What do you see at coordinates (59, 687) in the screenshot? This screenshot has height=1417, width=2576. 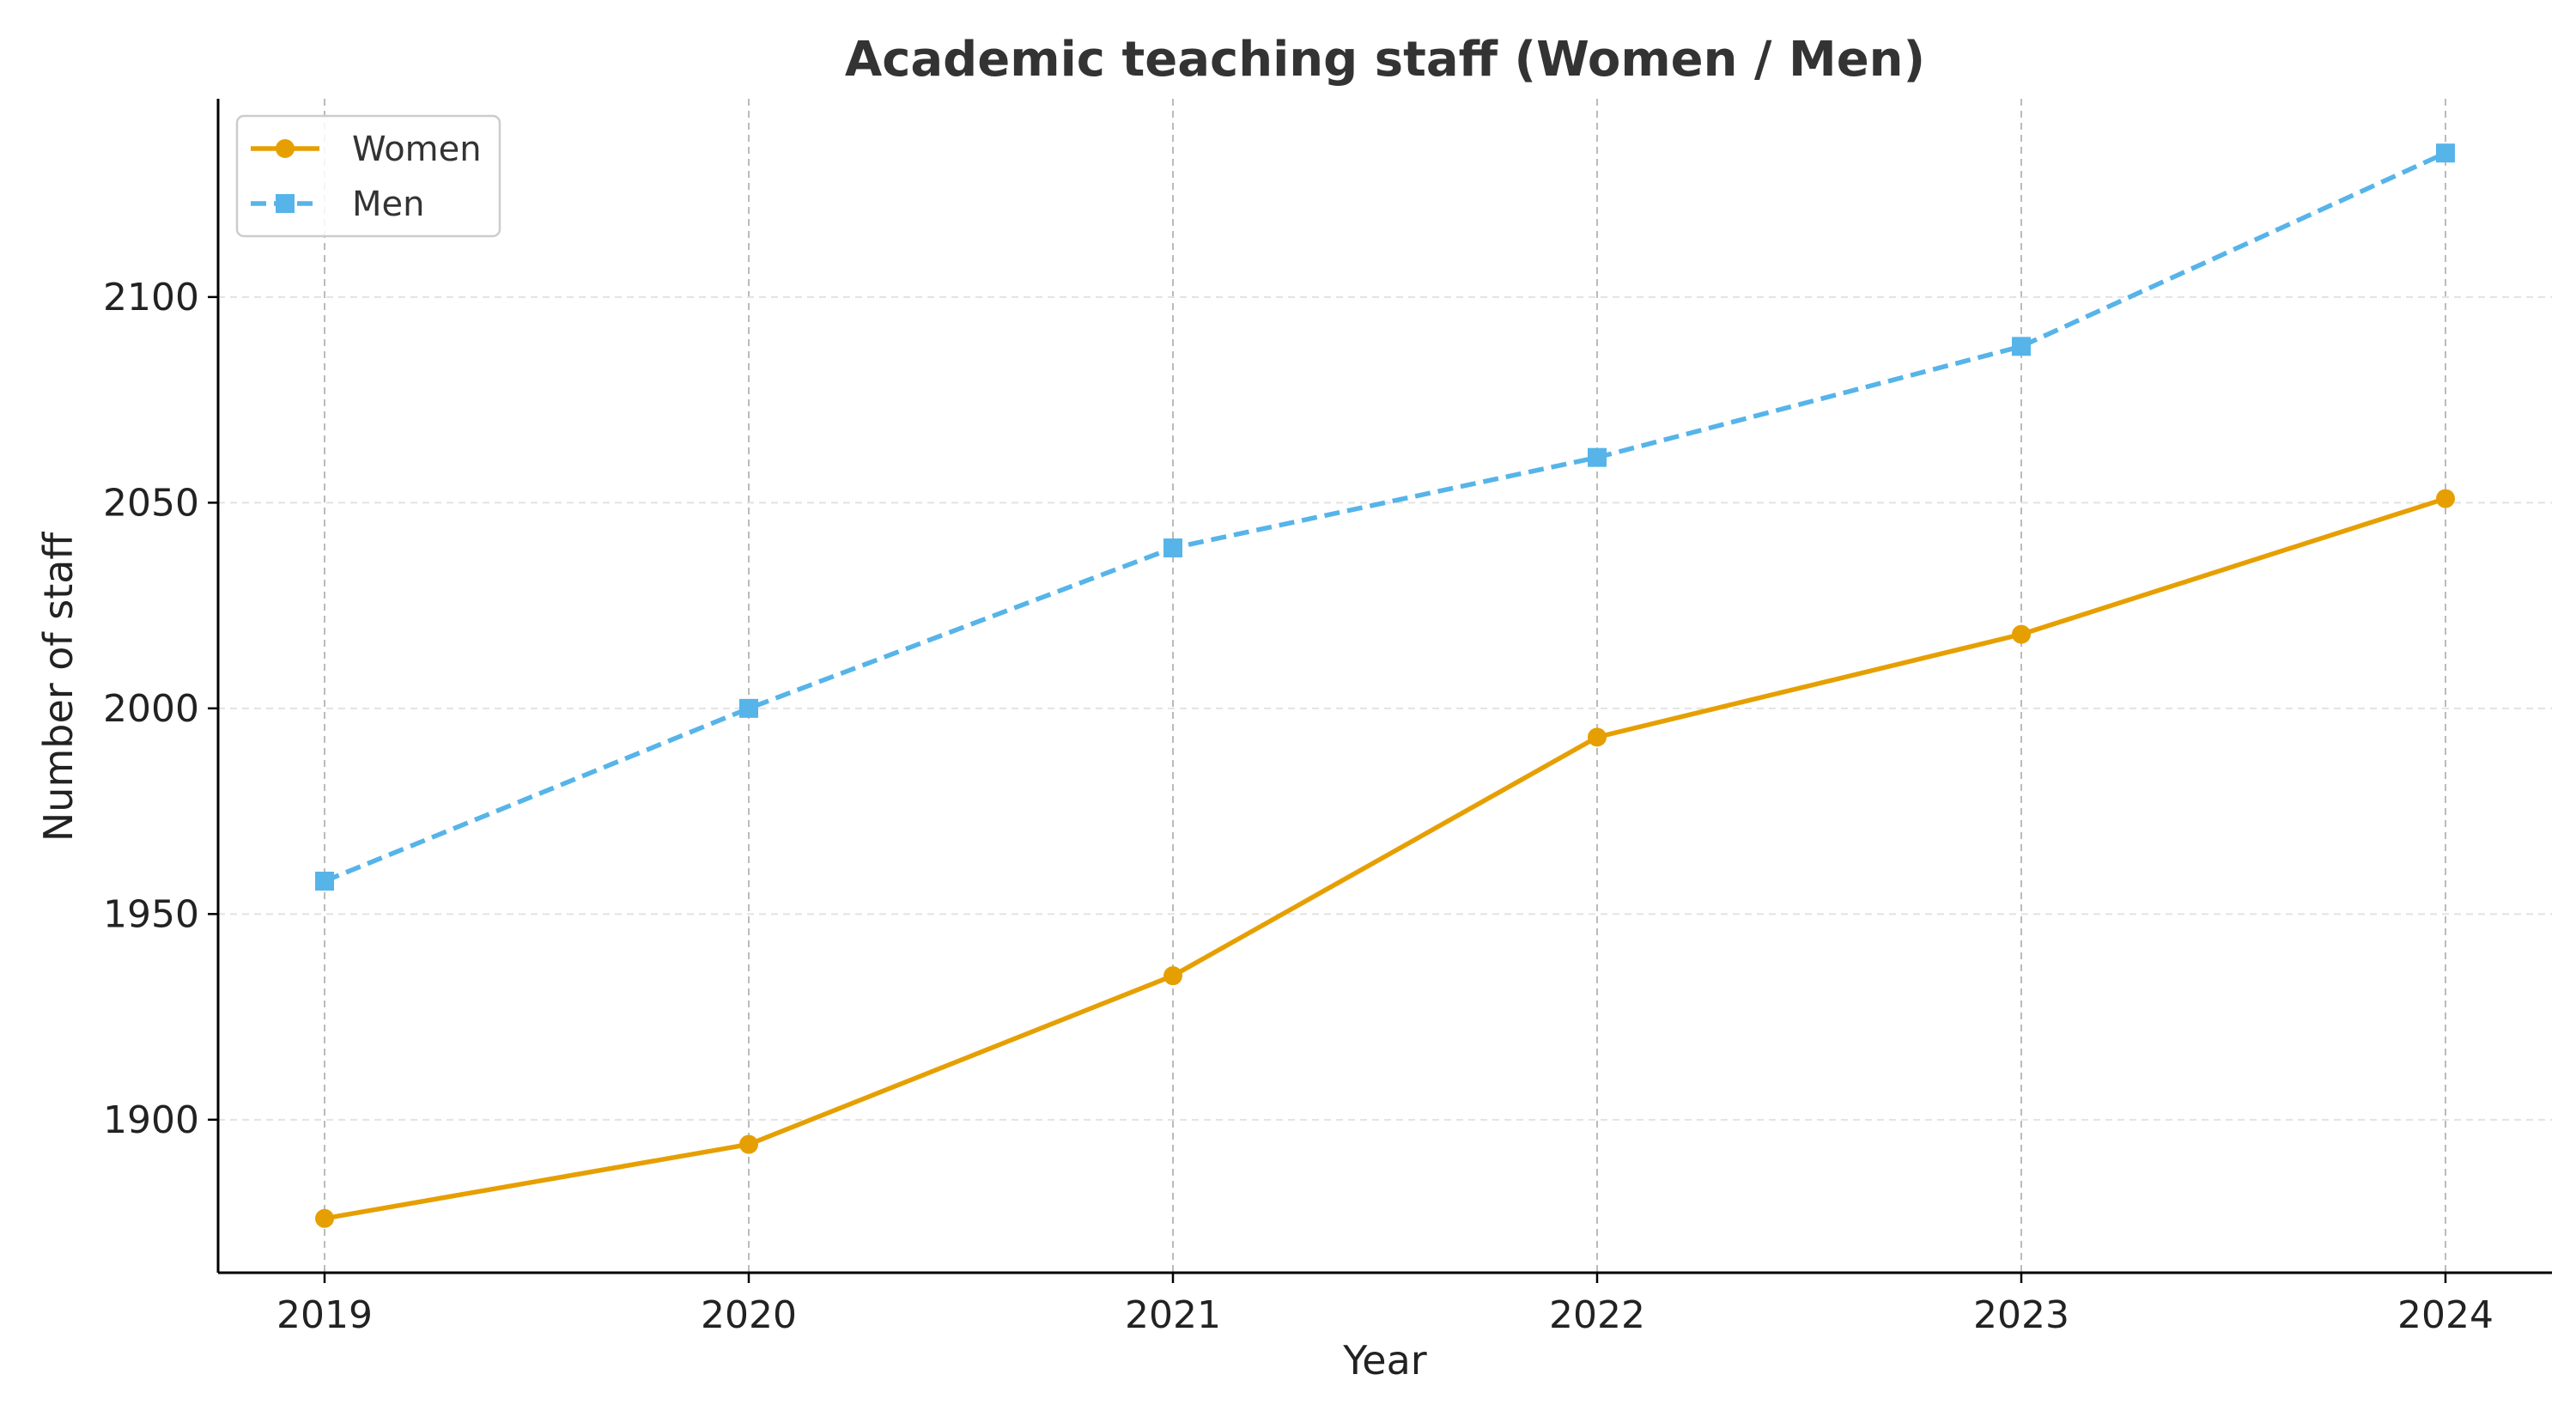 I see `y-axis-label: Number of staff` at bounding box center [59, 687].